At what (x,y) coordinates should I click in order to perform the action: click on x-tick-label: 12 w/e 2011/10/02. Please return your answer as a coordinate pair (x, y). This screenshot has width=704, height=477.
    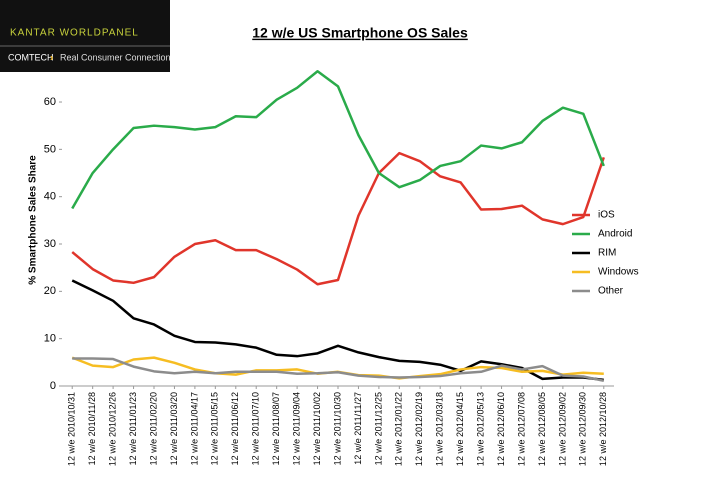
    Looking at the image, I should click on (317, 428).